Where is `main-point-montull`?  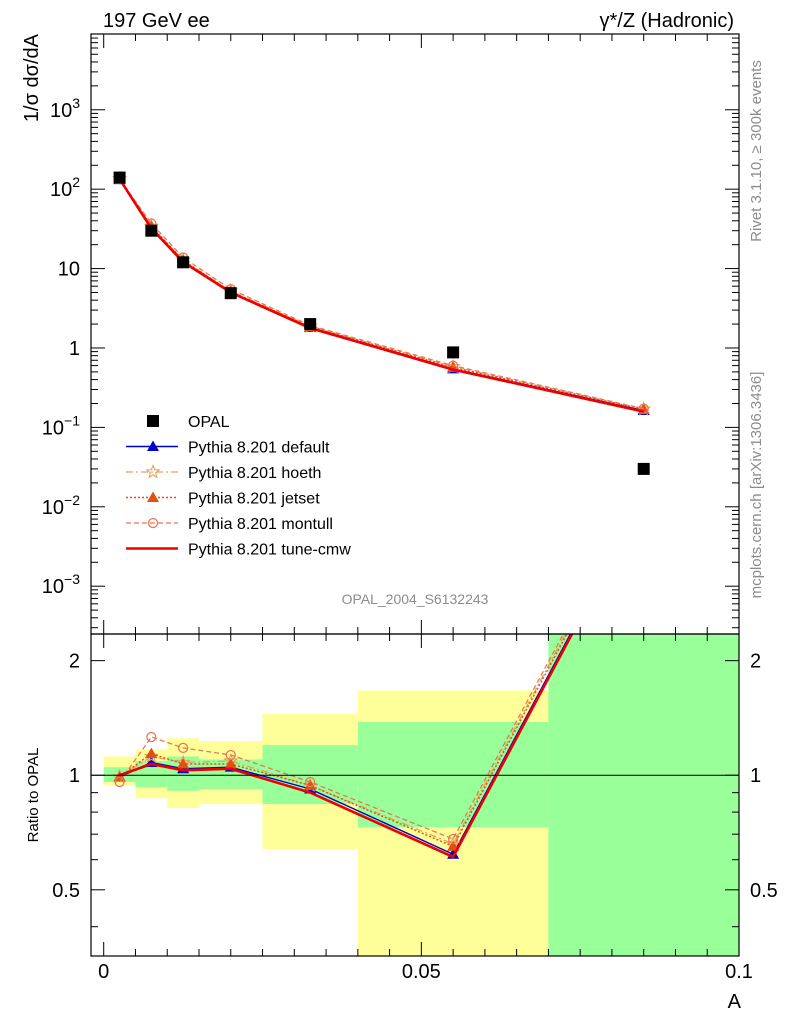 main-point-montull is located at coordinates (643, 408).